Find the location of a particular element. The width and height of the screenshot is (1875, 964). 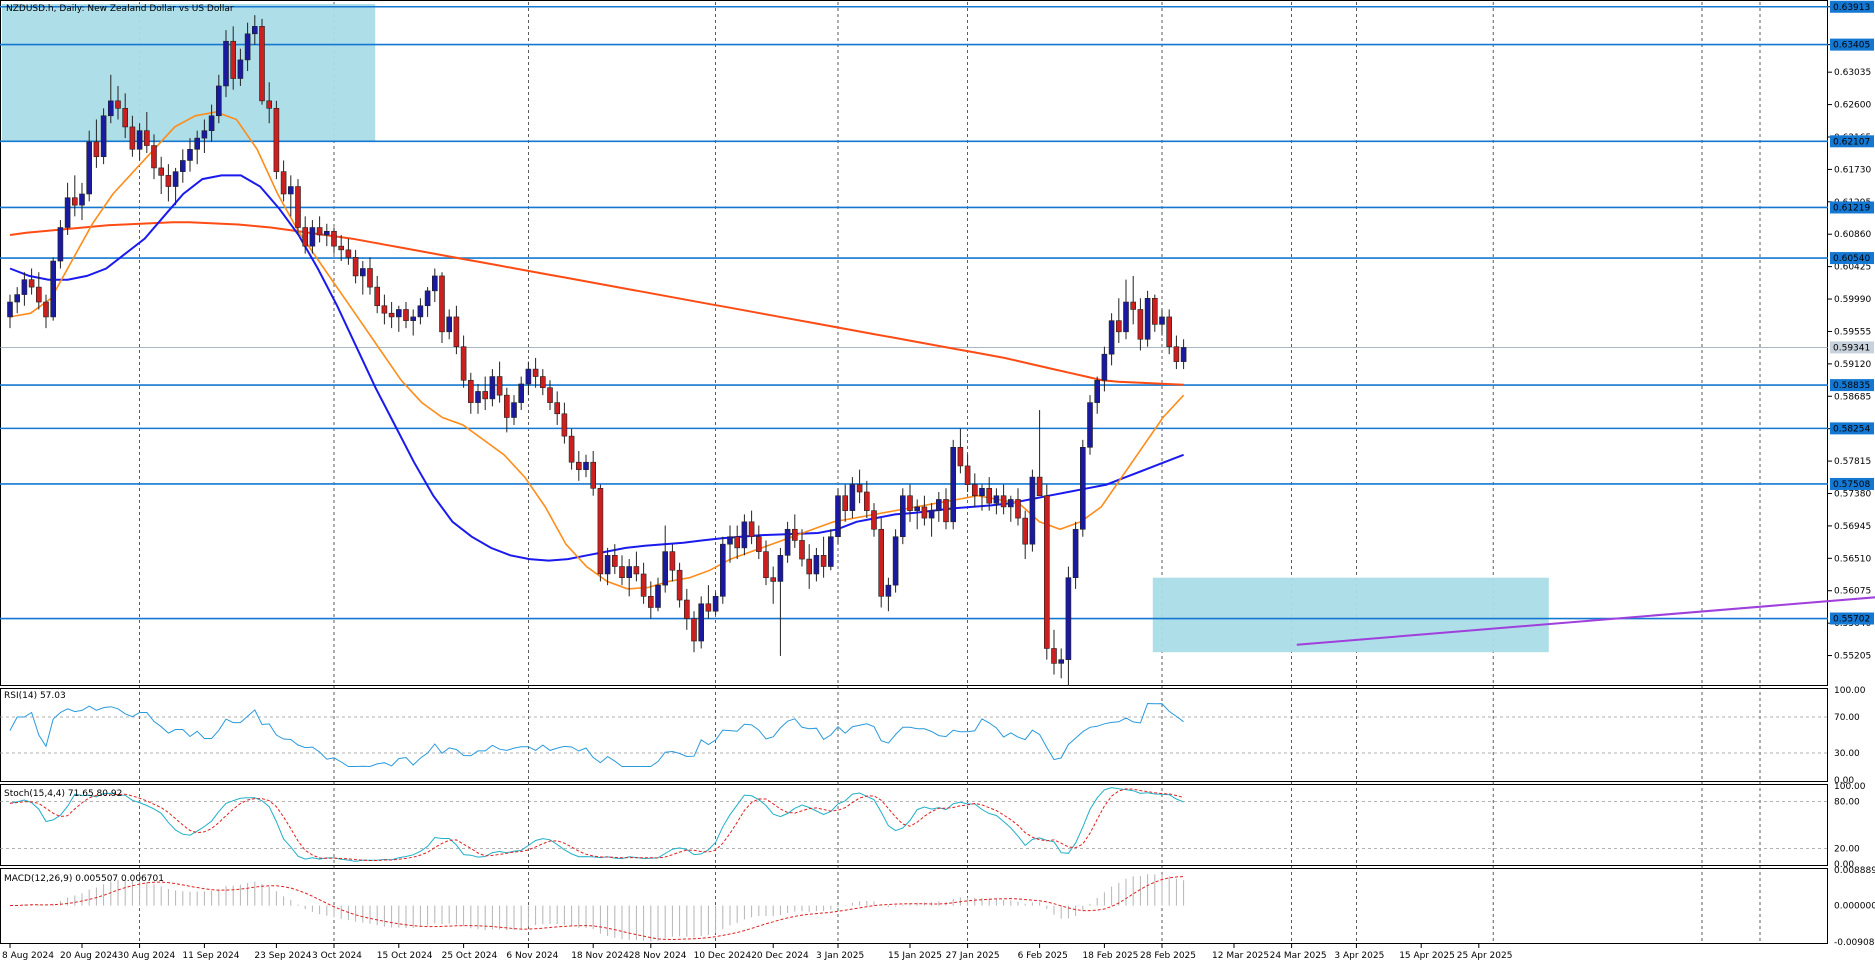

stoch-tick-3: 0.00 is located at coordinates (1844, 865).